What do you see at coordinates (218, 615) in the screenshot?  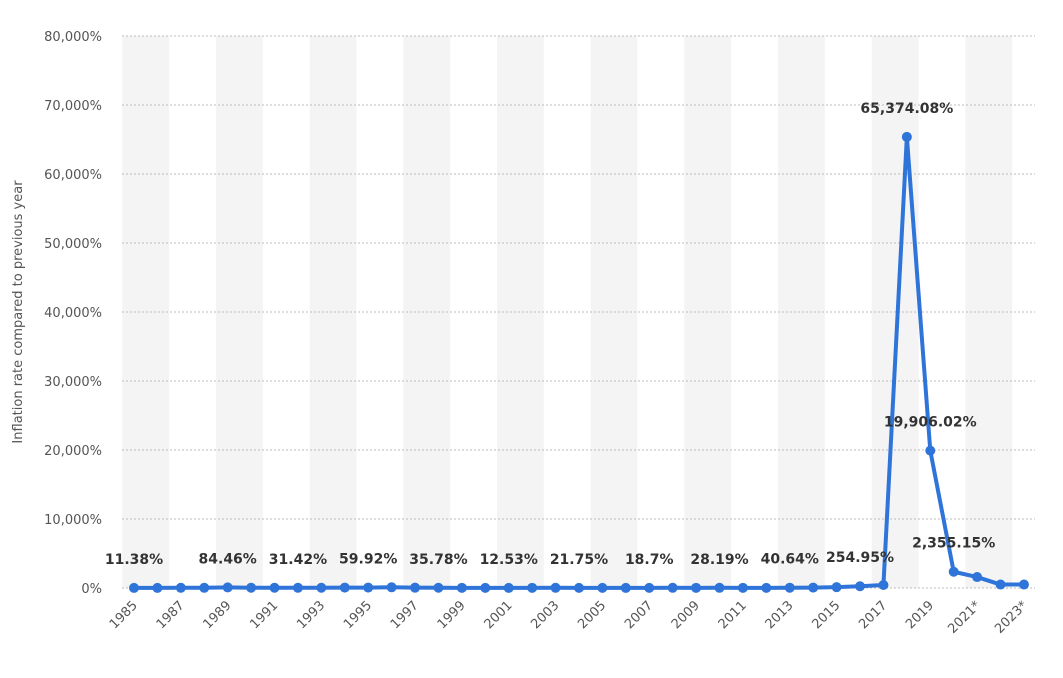 I see `x-tick-label: 1989` at bounding box center [218, 615].